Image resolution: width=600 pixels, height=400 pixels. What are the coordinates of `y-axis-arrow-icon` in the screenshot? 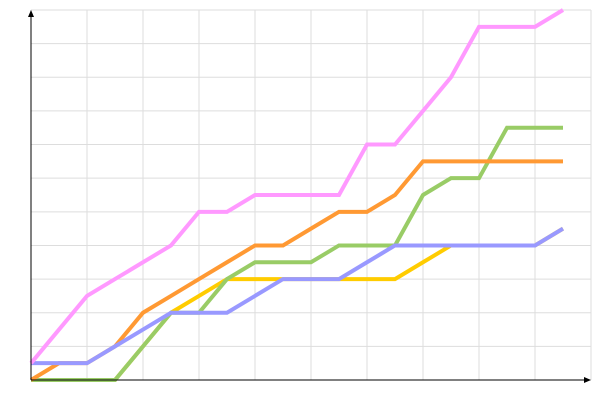 It's located at (31, 13).